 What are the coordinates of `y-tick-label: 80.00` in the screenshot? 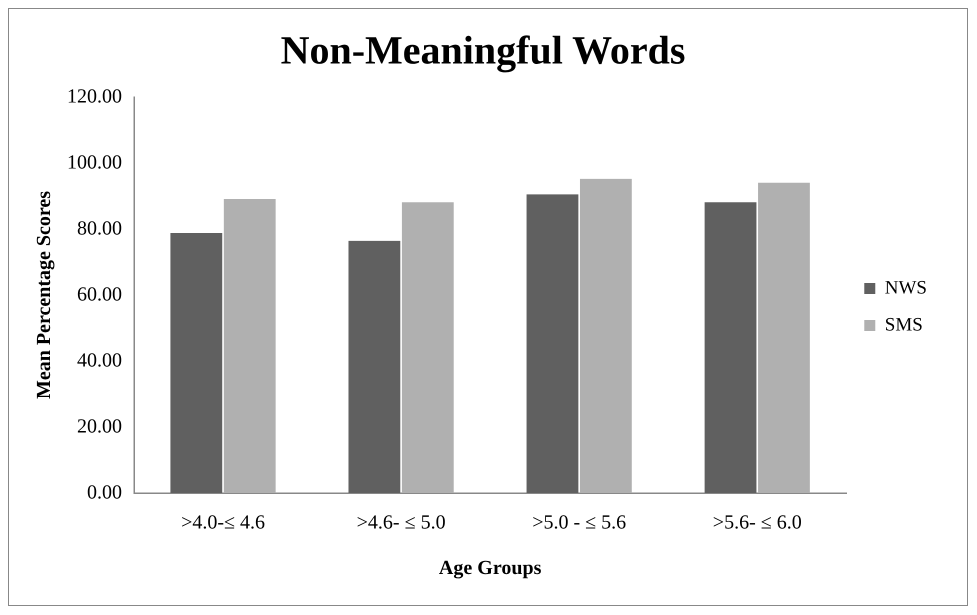 It's located at (99, 228).